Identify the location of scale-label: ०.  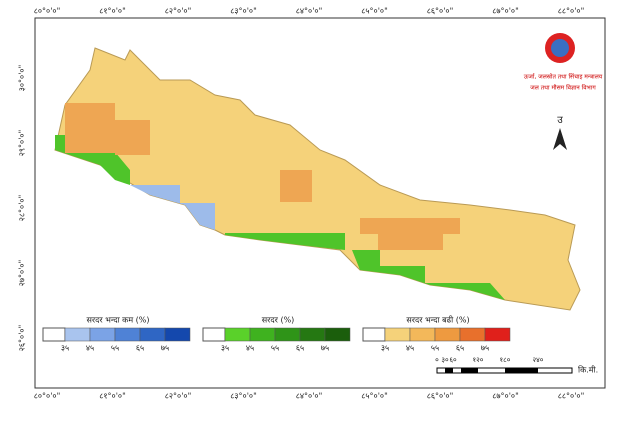
(437, 360).